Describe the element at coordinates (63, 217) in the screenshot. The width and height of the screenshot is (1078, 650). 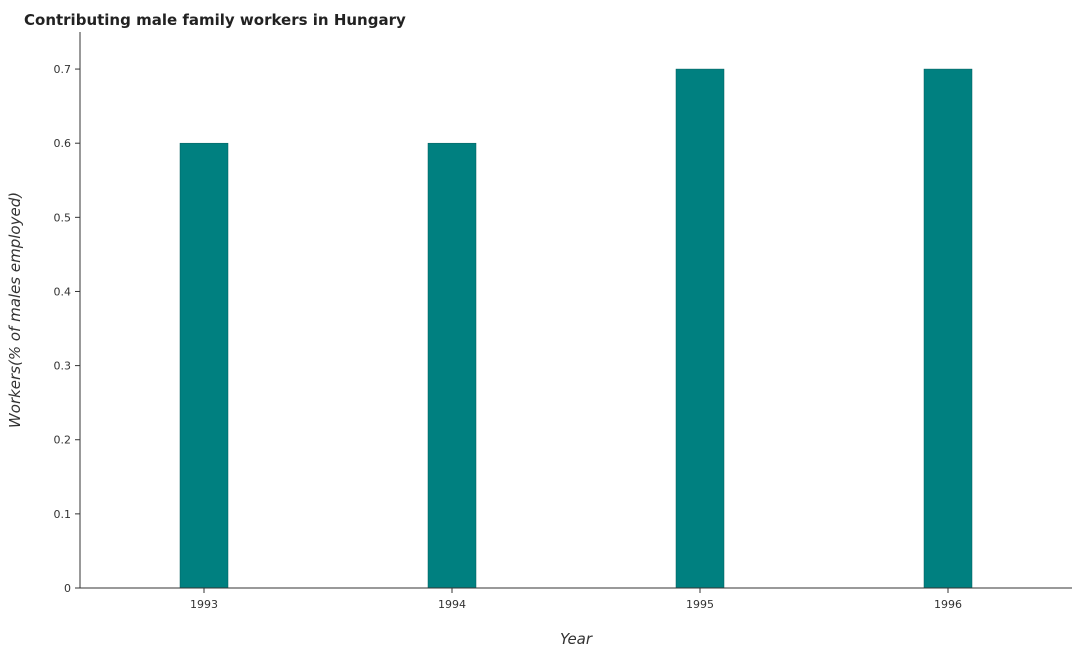
I see `y-tick-label: 0.5` at that location.